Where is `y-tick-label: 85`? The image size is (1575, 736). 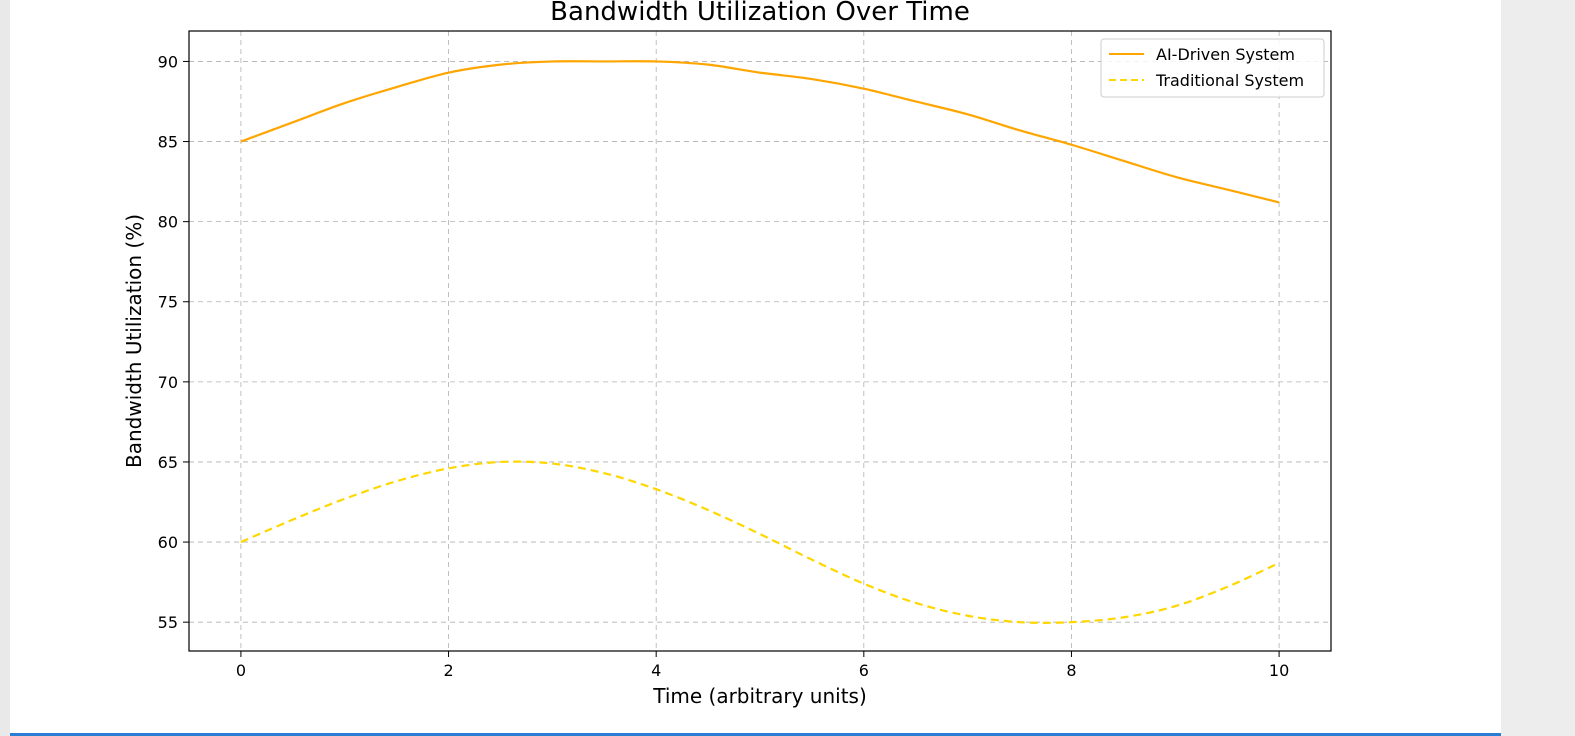 y-tick-label: 85 is located at coordinates (168, 142).